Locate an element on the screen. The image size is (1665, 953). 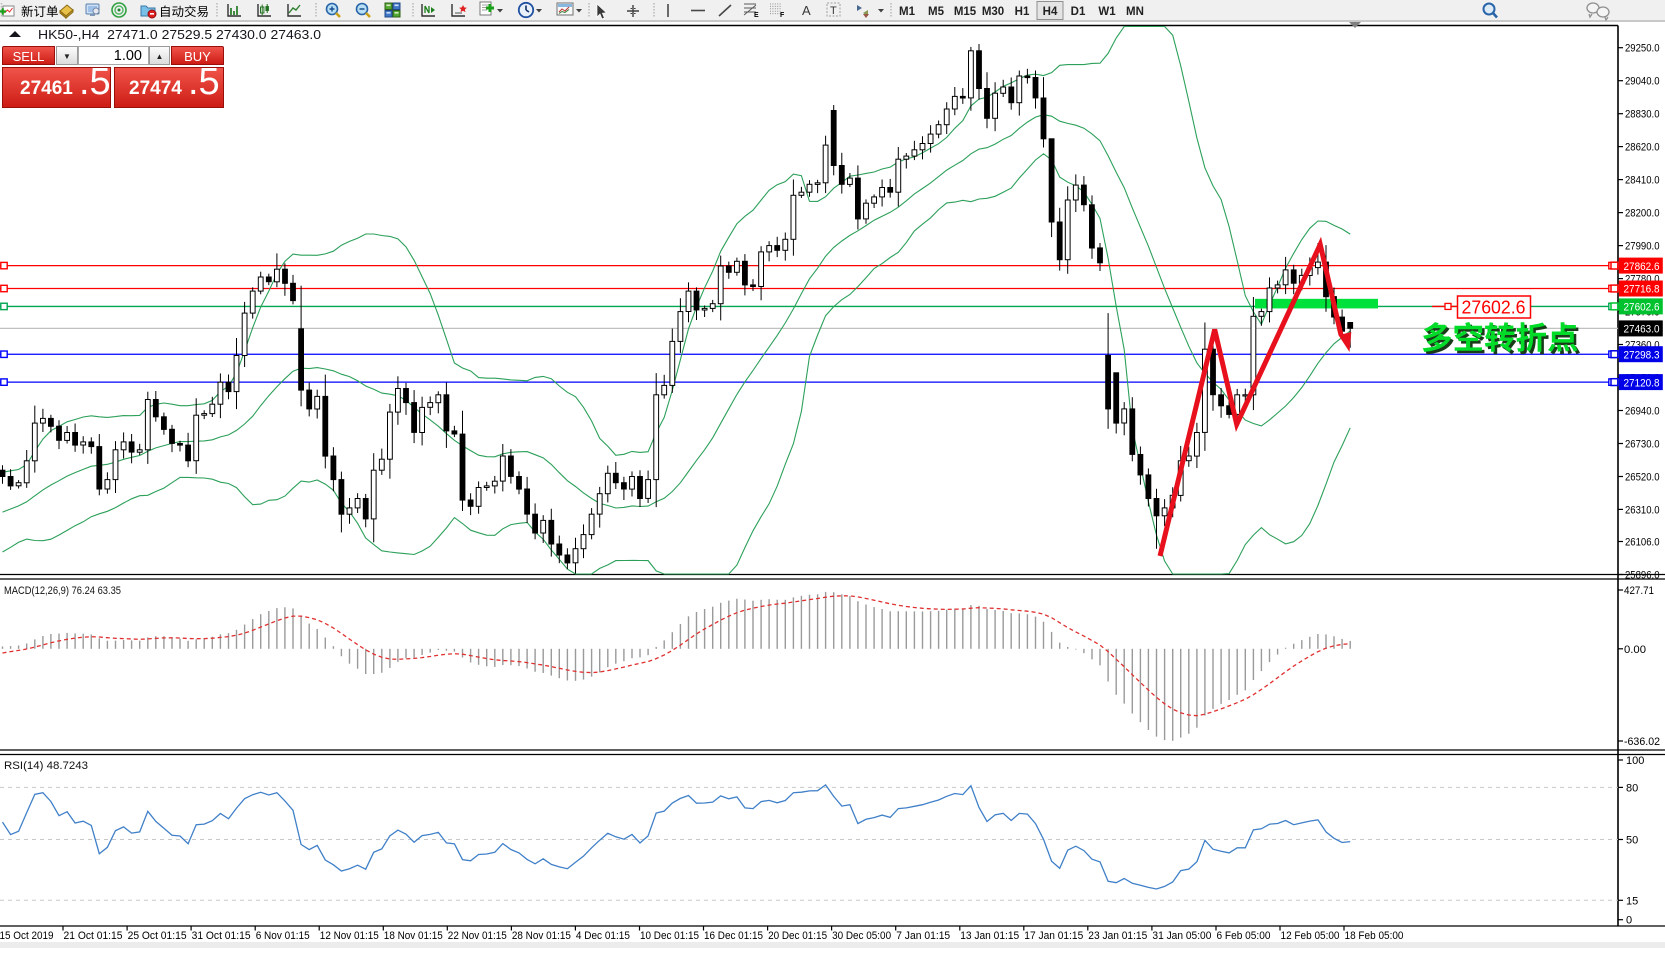
svg-text: M30 is located at coordinates (993, 12).